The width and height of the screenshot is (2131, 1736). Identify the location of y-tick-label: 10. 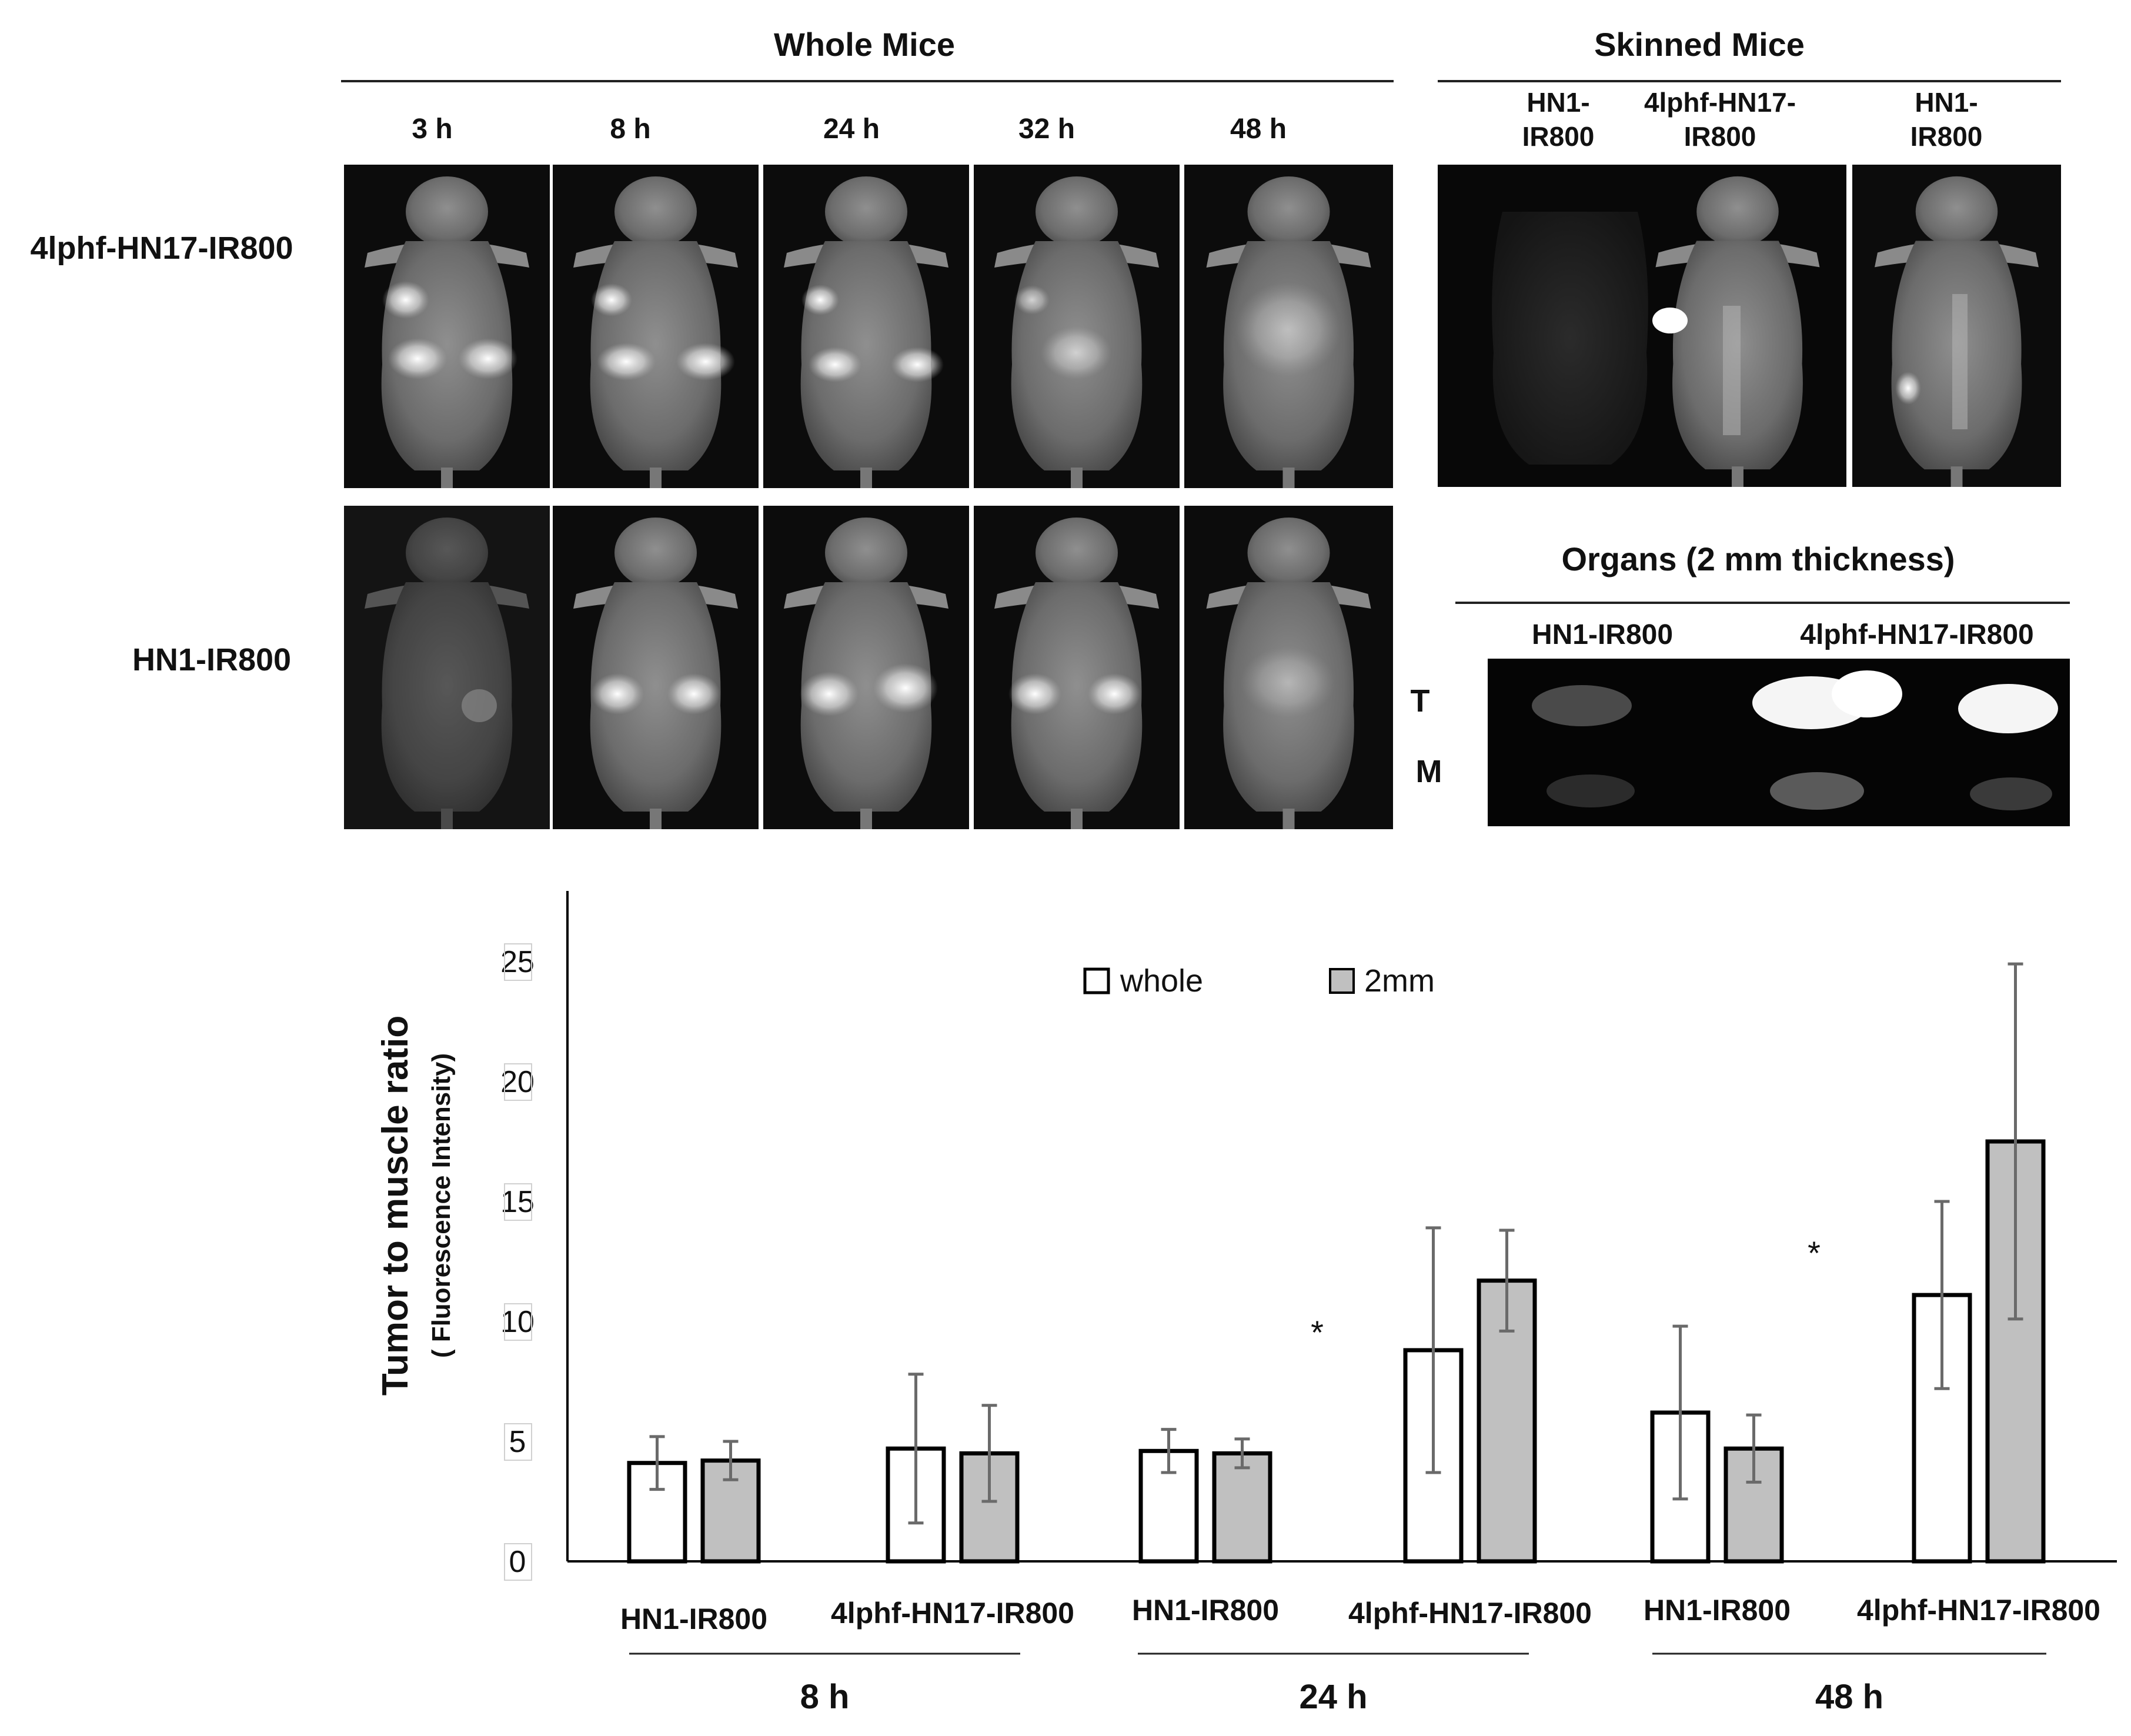
(517, 1322).